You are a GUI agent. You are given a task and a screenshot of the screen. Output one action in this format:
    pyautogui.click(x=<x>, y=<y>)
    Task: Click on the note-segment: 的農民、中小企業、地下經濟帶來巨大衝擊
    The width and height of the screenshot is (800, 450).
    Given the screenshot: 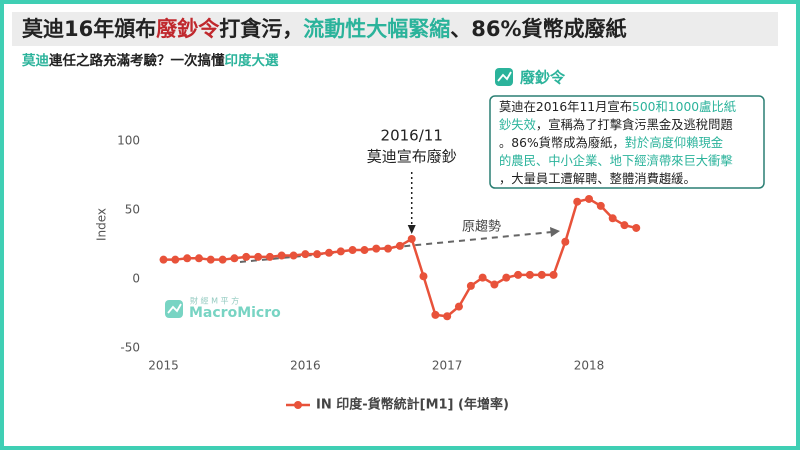 What is the action you would take?
    pyautogui.click(x=616, y=160)
    